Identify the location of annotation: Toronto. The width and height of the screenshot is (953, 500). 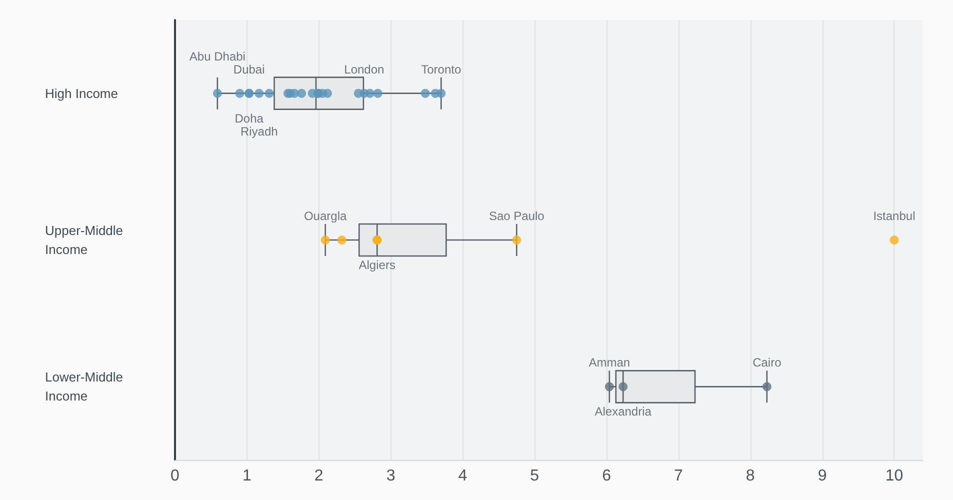
(441, 69).